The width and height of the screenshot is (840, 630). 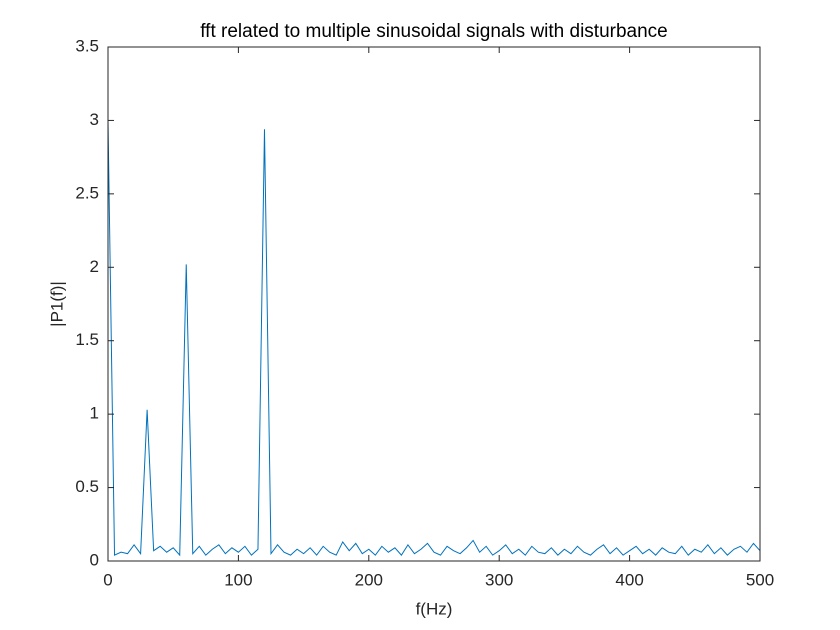 What do you see at coordinates (499, 579) in the screenshot?
I see `x-tick-label: 300` at bounding box center [499, 579].